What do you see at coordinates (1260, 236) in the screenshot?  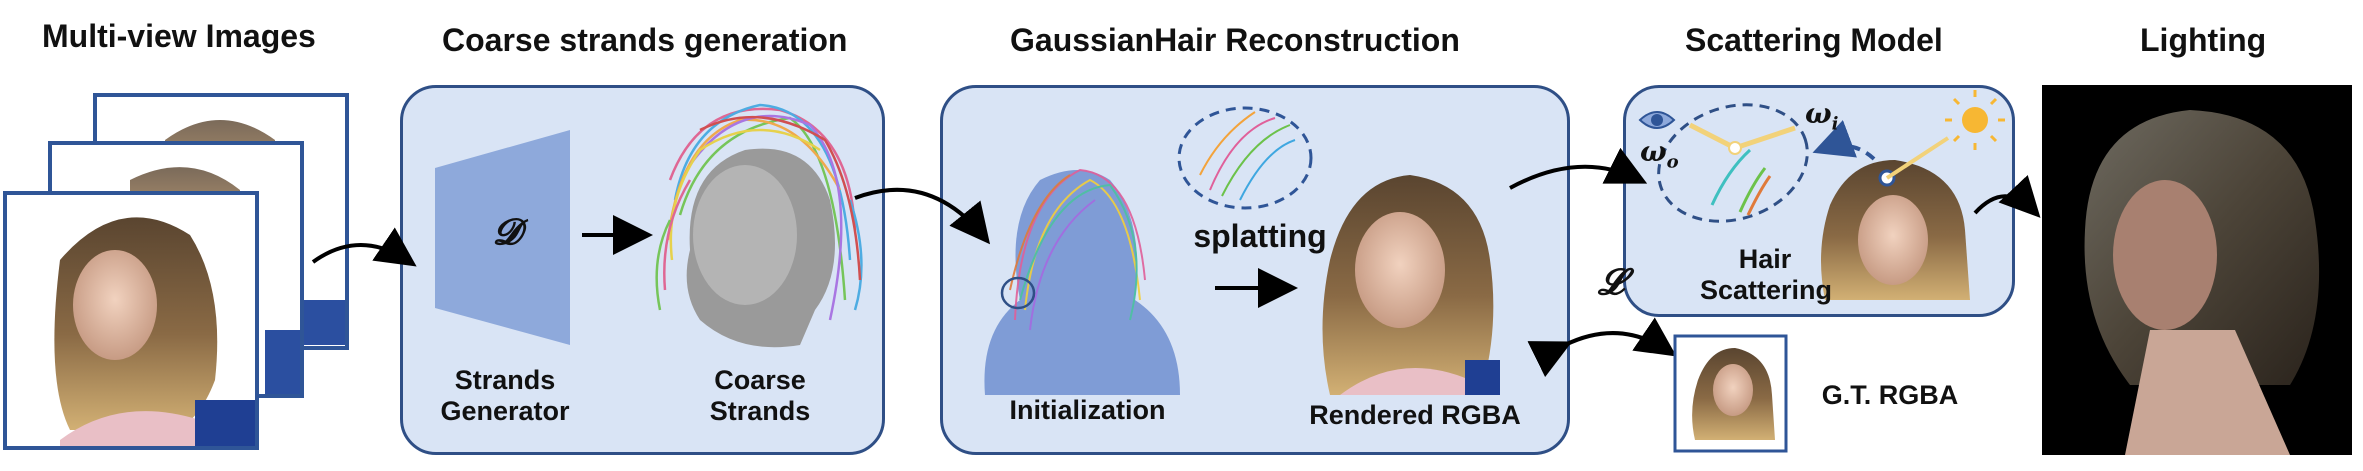 I see `splatting-label: splatting` at bounding box center [1260, 236].